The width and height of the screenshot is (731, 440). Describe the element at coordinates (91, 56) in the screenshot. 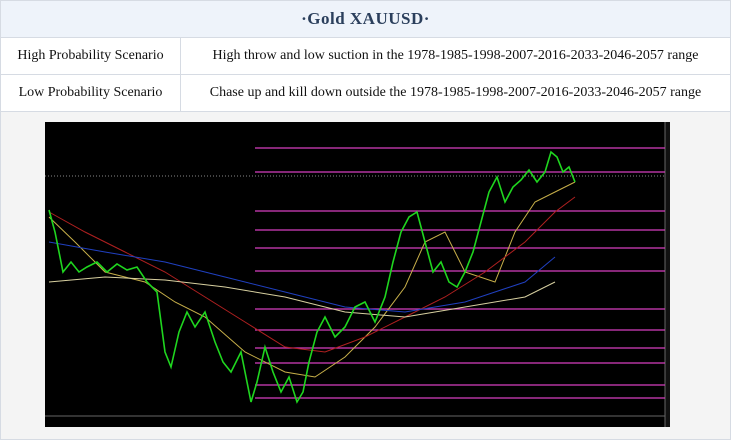

I see `label-cell: High Probability Scenario` at that location.